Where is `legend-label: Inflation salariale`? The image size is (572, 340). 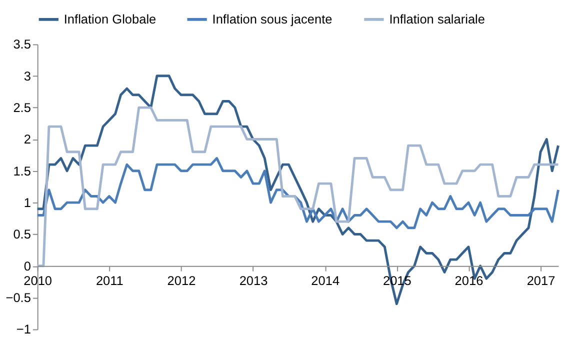
legend-label: Inflation salariale is located at coordinates (437, 18).